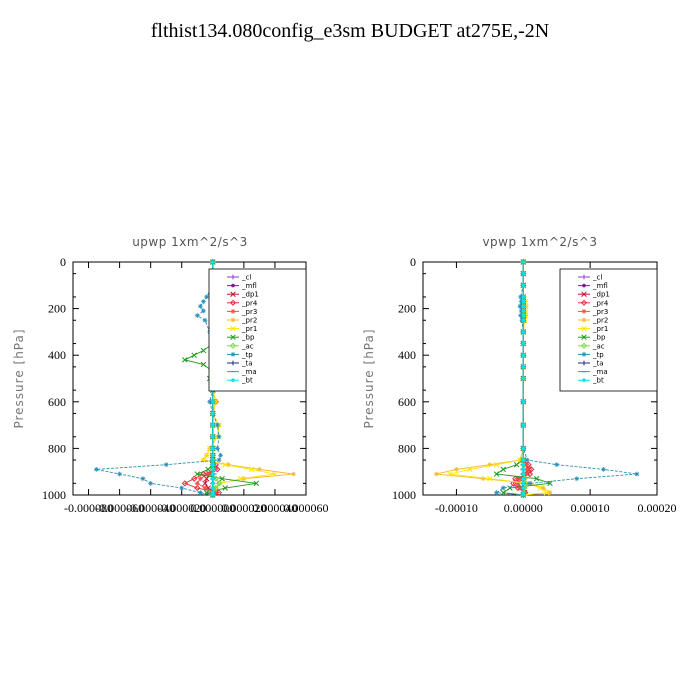  Describe the element at coordinates (233, 294) in the screenshot. I see `legend-marker-dp1` at that location.